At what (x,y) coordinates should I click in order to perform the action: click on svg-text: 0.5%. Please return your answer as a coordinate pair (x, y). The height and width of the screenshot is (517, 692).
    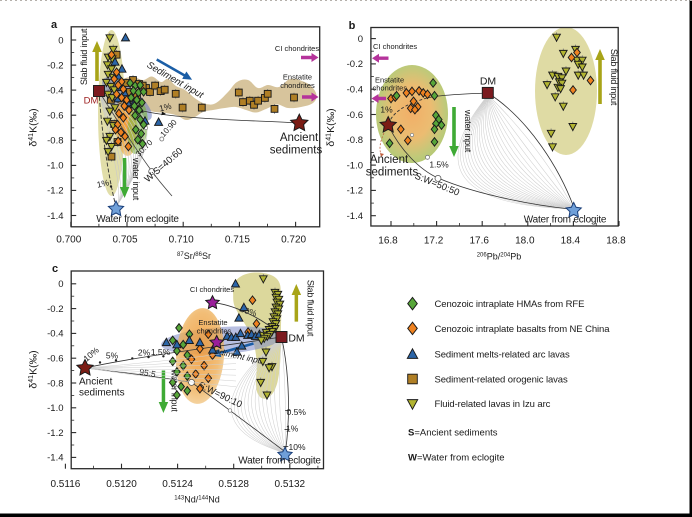
    Looking at the image, I should click on (297, 412).